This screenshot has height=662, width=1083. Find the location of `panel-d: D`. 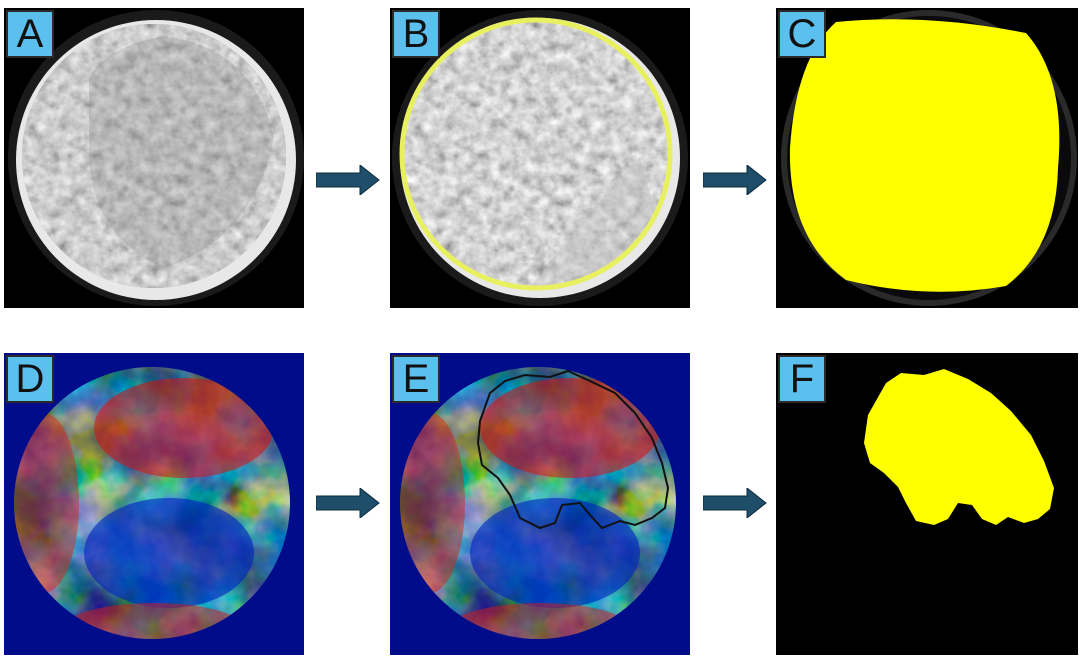

panel-d: D is located at coordinates (154, 504).